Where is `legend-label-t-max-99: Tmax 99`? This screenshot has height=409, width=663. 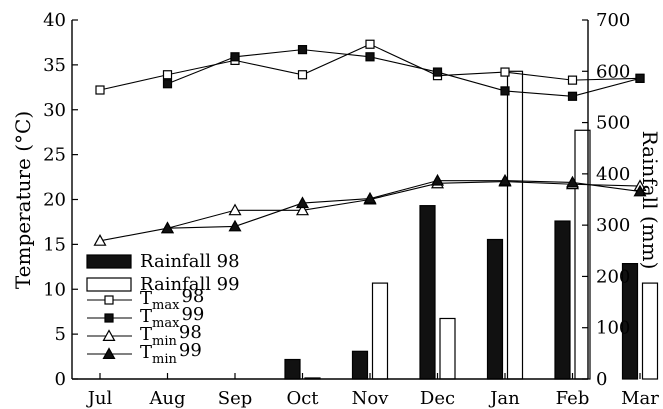
legend-label-t-max-99: Tmax 99 is located at coordinates (172, 317).